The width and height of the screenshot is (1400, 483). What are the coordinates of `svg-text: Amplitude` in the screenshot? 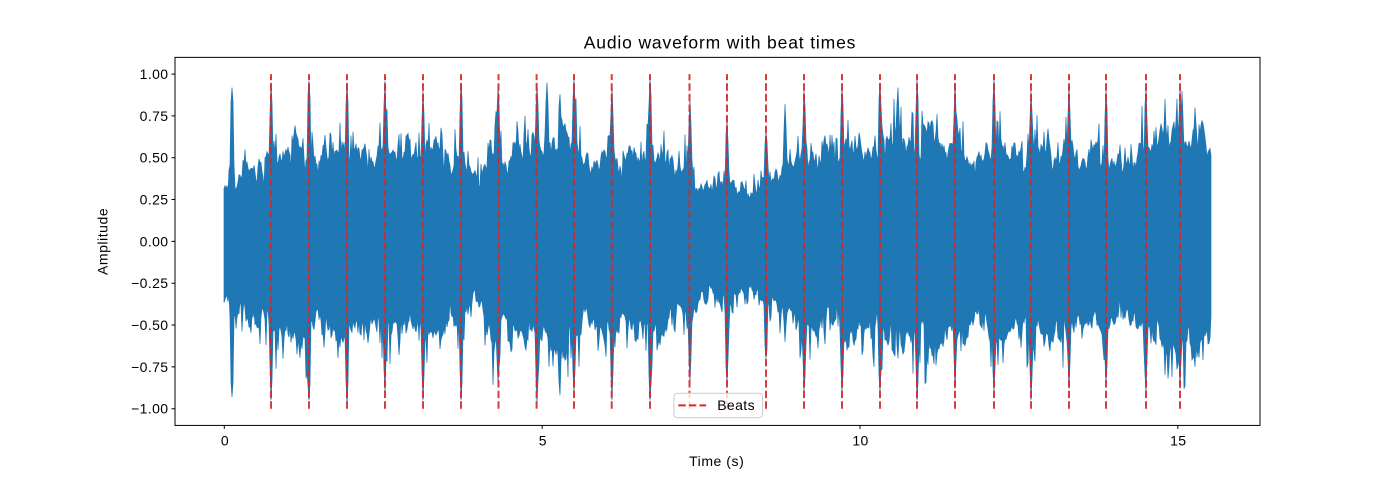 It's located at (103, 241).